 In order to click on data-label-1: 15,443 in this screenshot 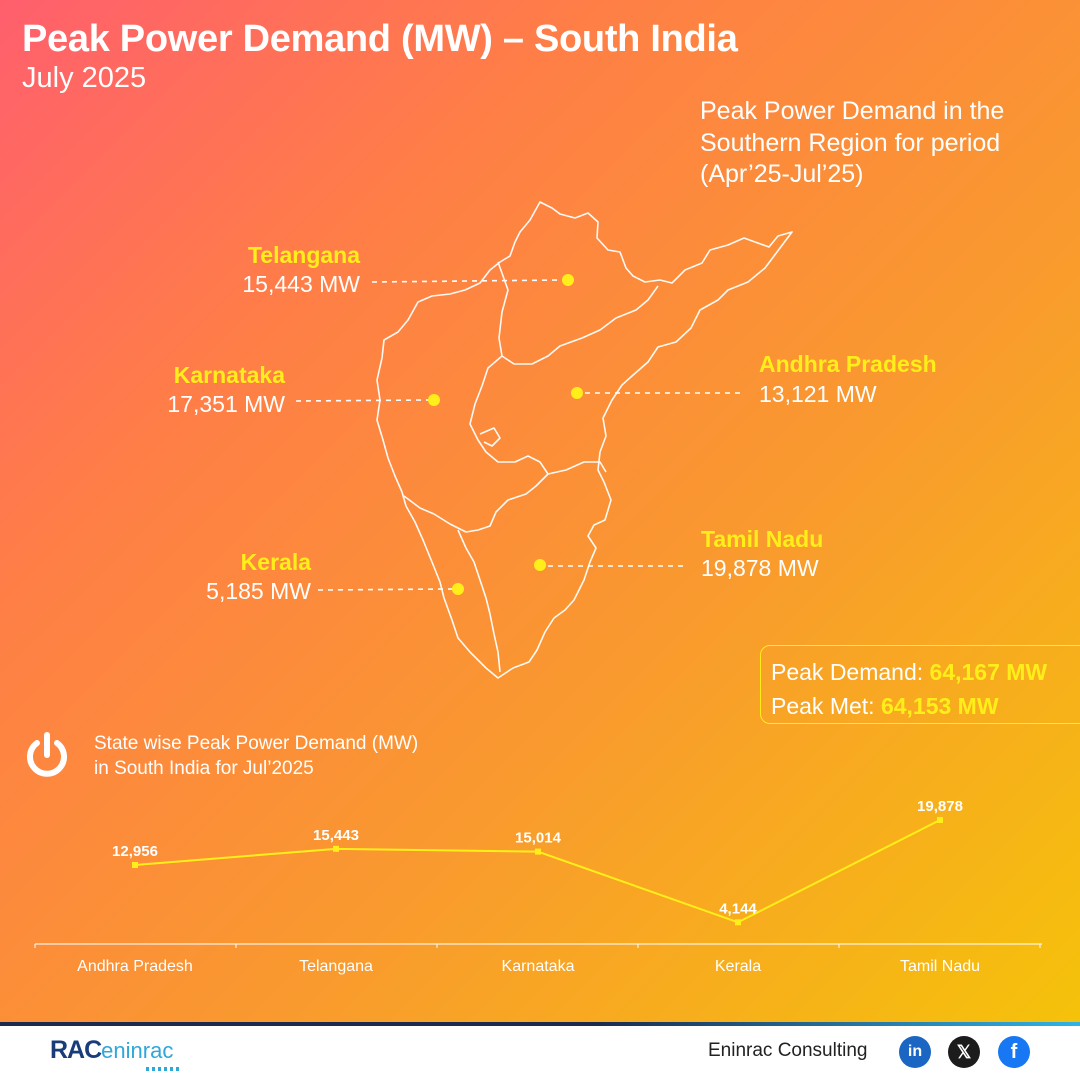, I will do `click(336, 835)`.